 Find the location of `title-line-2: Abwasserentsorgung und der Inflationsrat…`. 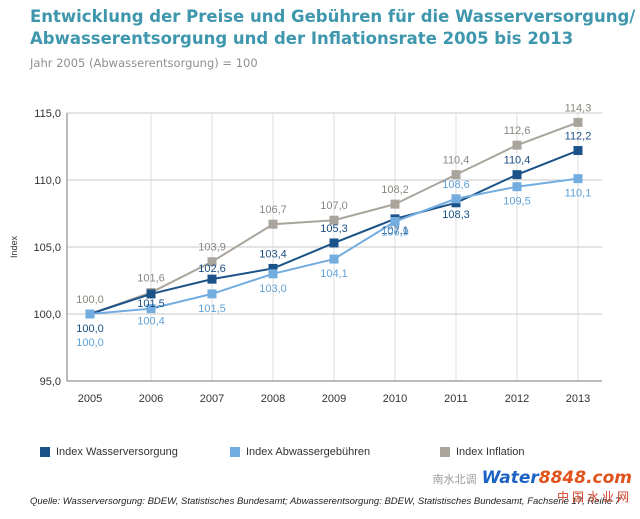

title-line-2: Abwasserentsorgung und der Inflationsrat… is located at coordinates (302, 38).